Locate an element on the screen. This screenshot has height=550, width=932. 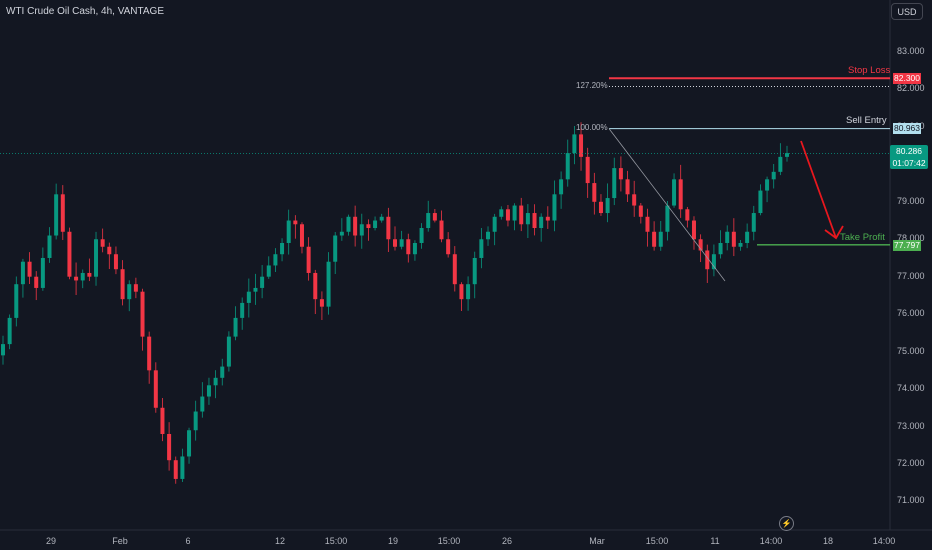
currency-button: USD is located at coordinates (907, 11).